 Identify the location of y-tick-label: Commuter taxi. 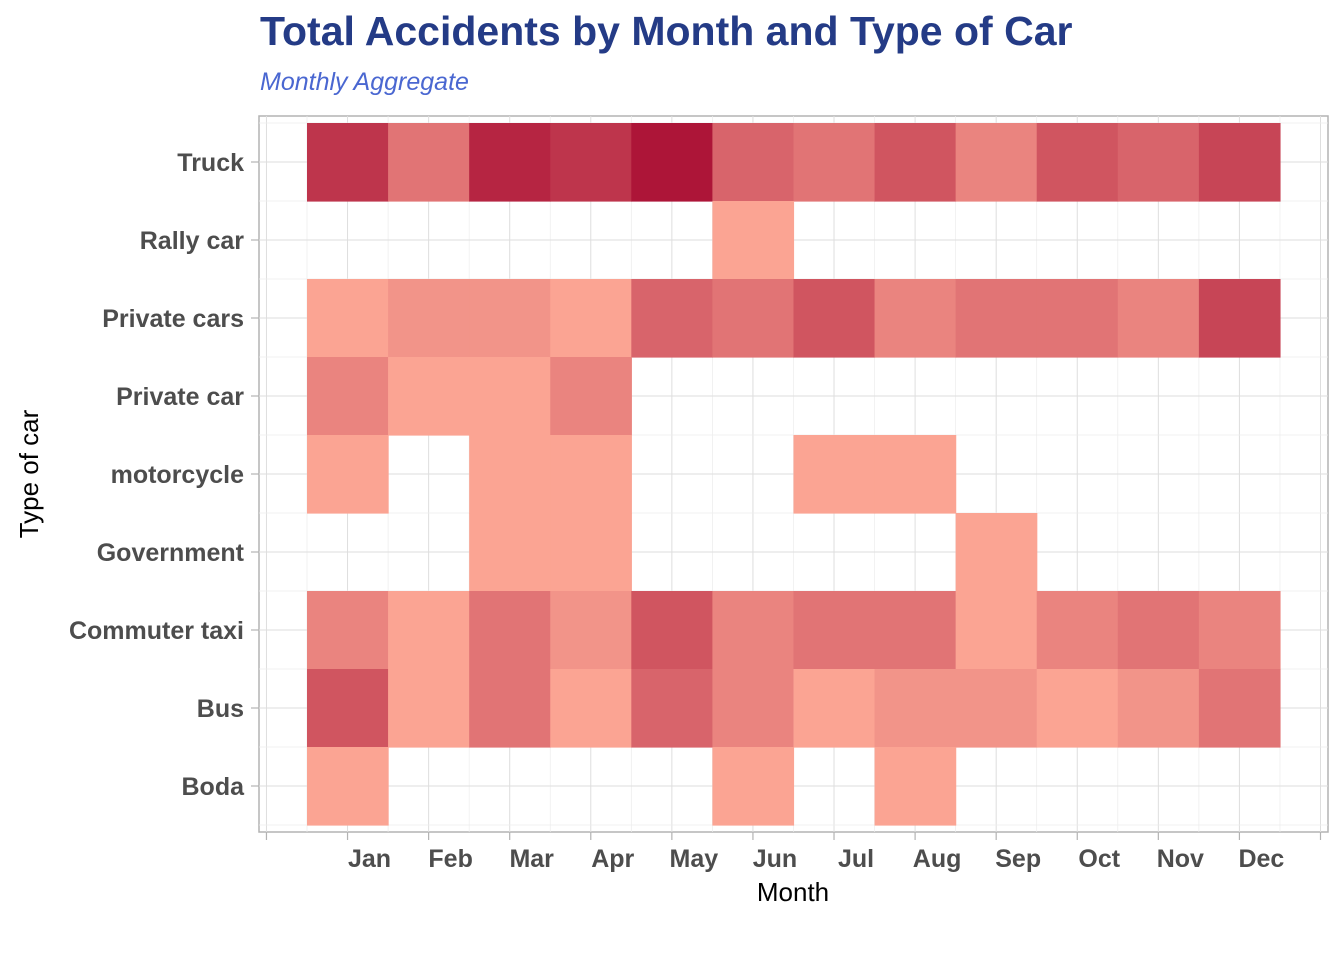
(156, 631).